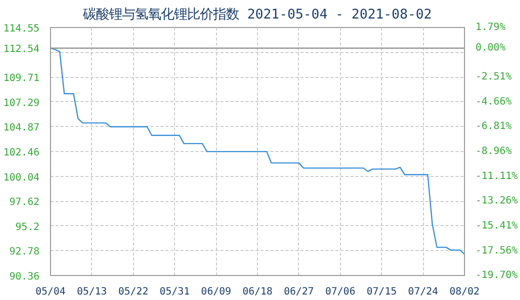 Image resolution: width=520 pixels, height=300 pixels. I want to click on y2-tick-label: -13.26%, so click(497, 201).